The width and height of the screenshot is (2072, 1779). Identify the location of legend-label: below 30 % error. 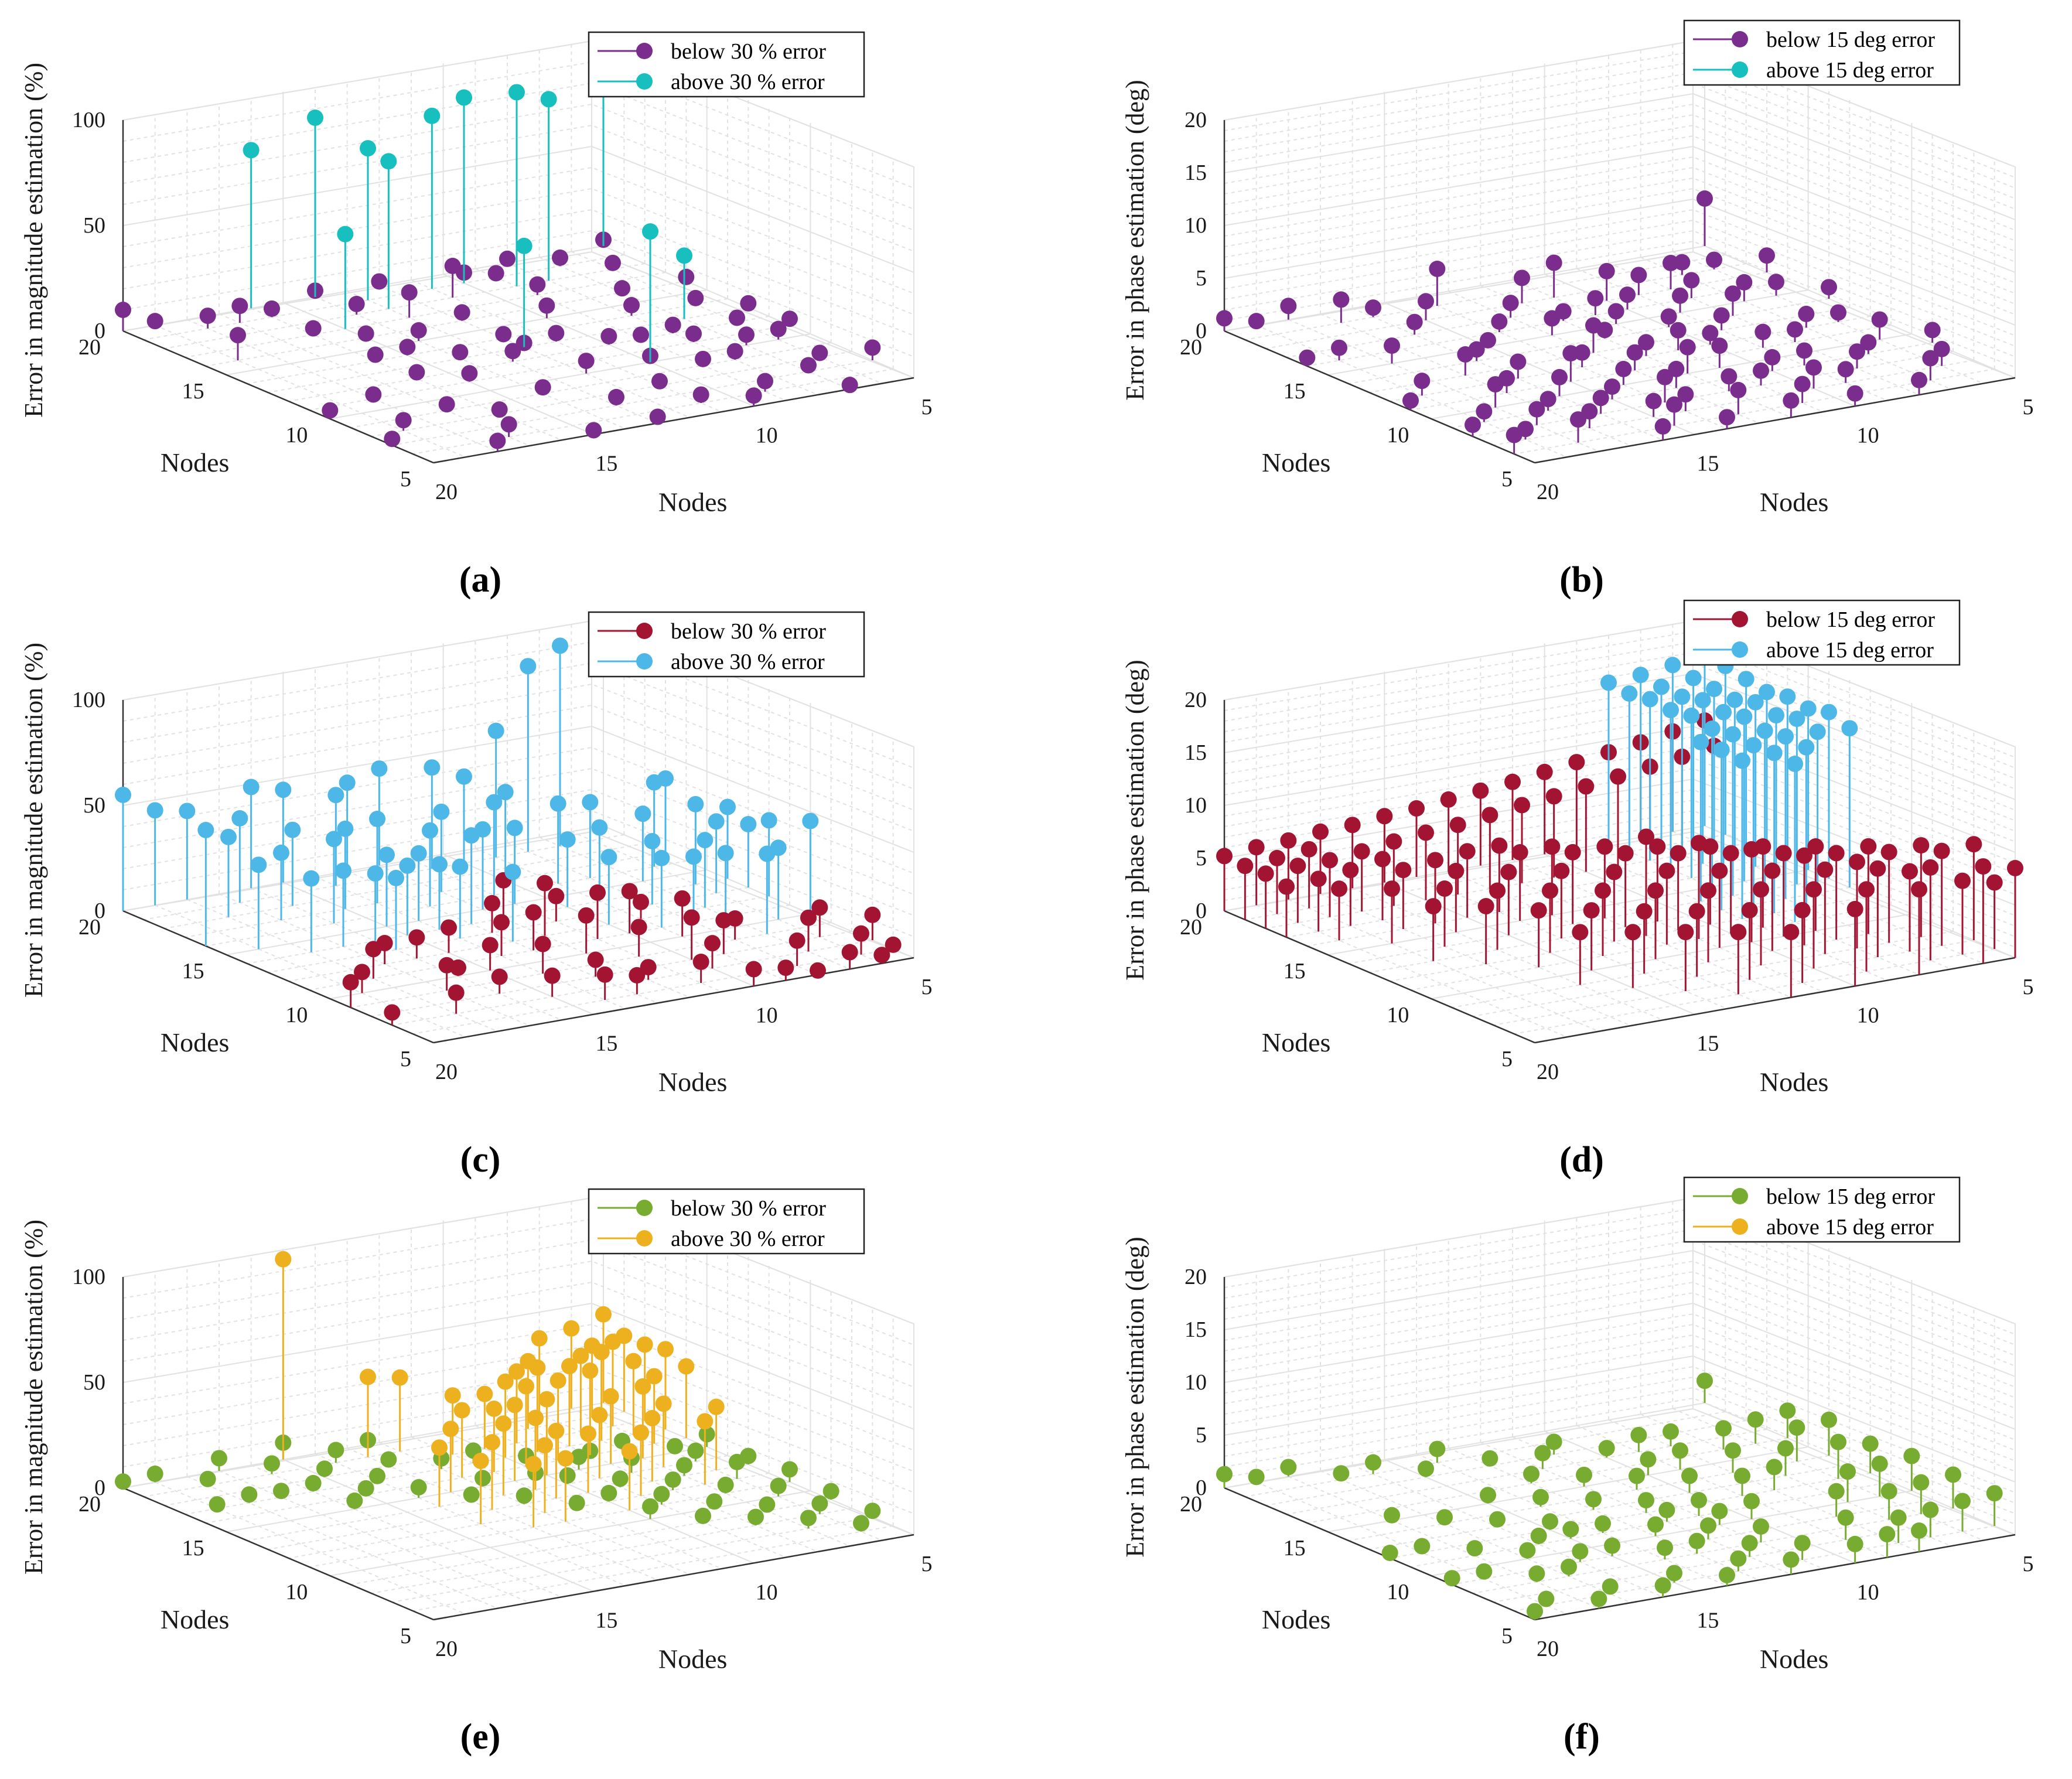
(748, 1209).